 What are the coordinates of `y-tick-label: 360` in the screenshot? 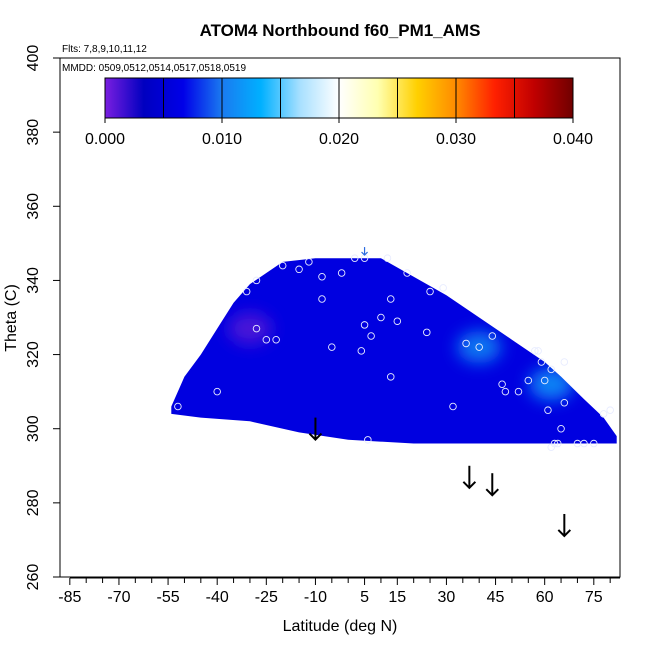 It's located at (33, 206).